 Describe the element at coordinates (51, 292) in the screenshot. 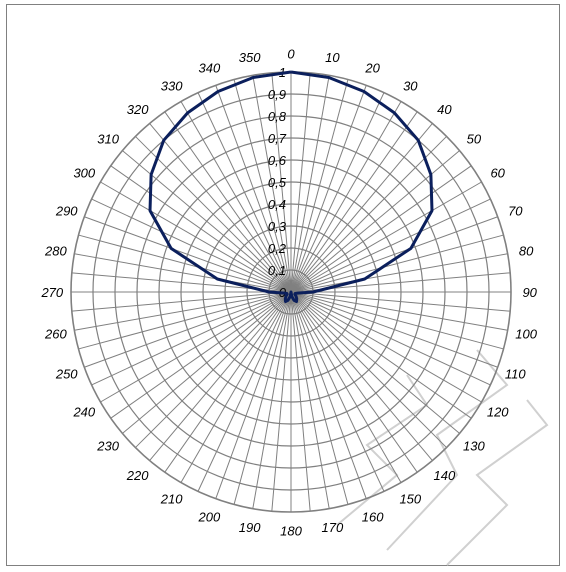

I see `angle-tick-label: 270` at that location.